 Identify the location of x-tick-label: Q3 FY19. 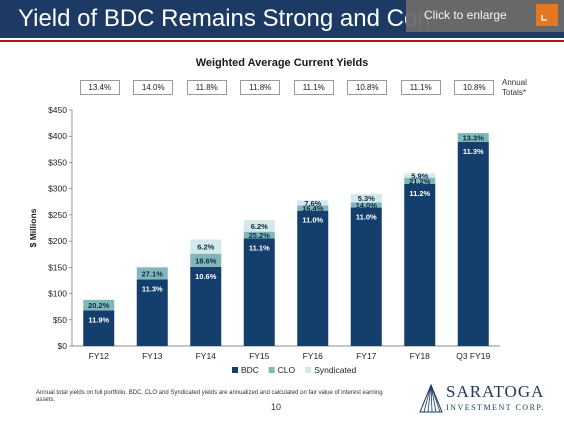
(473, 356).